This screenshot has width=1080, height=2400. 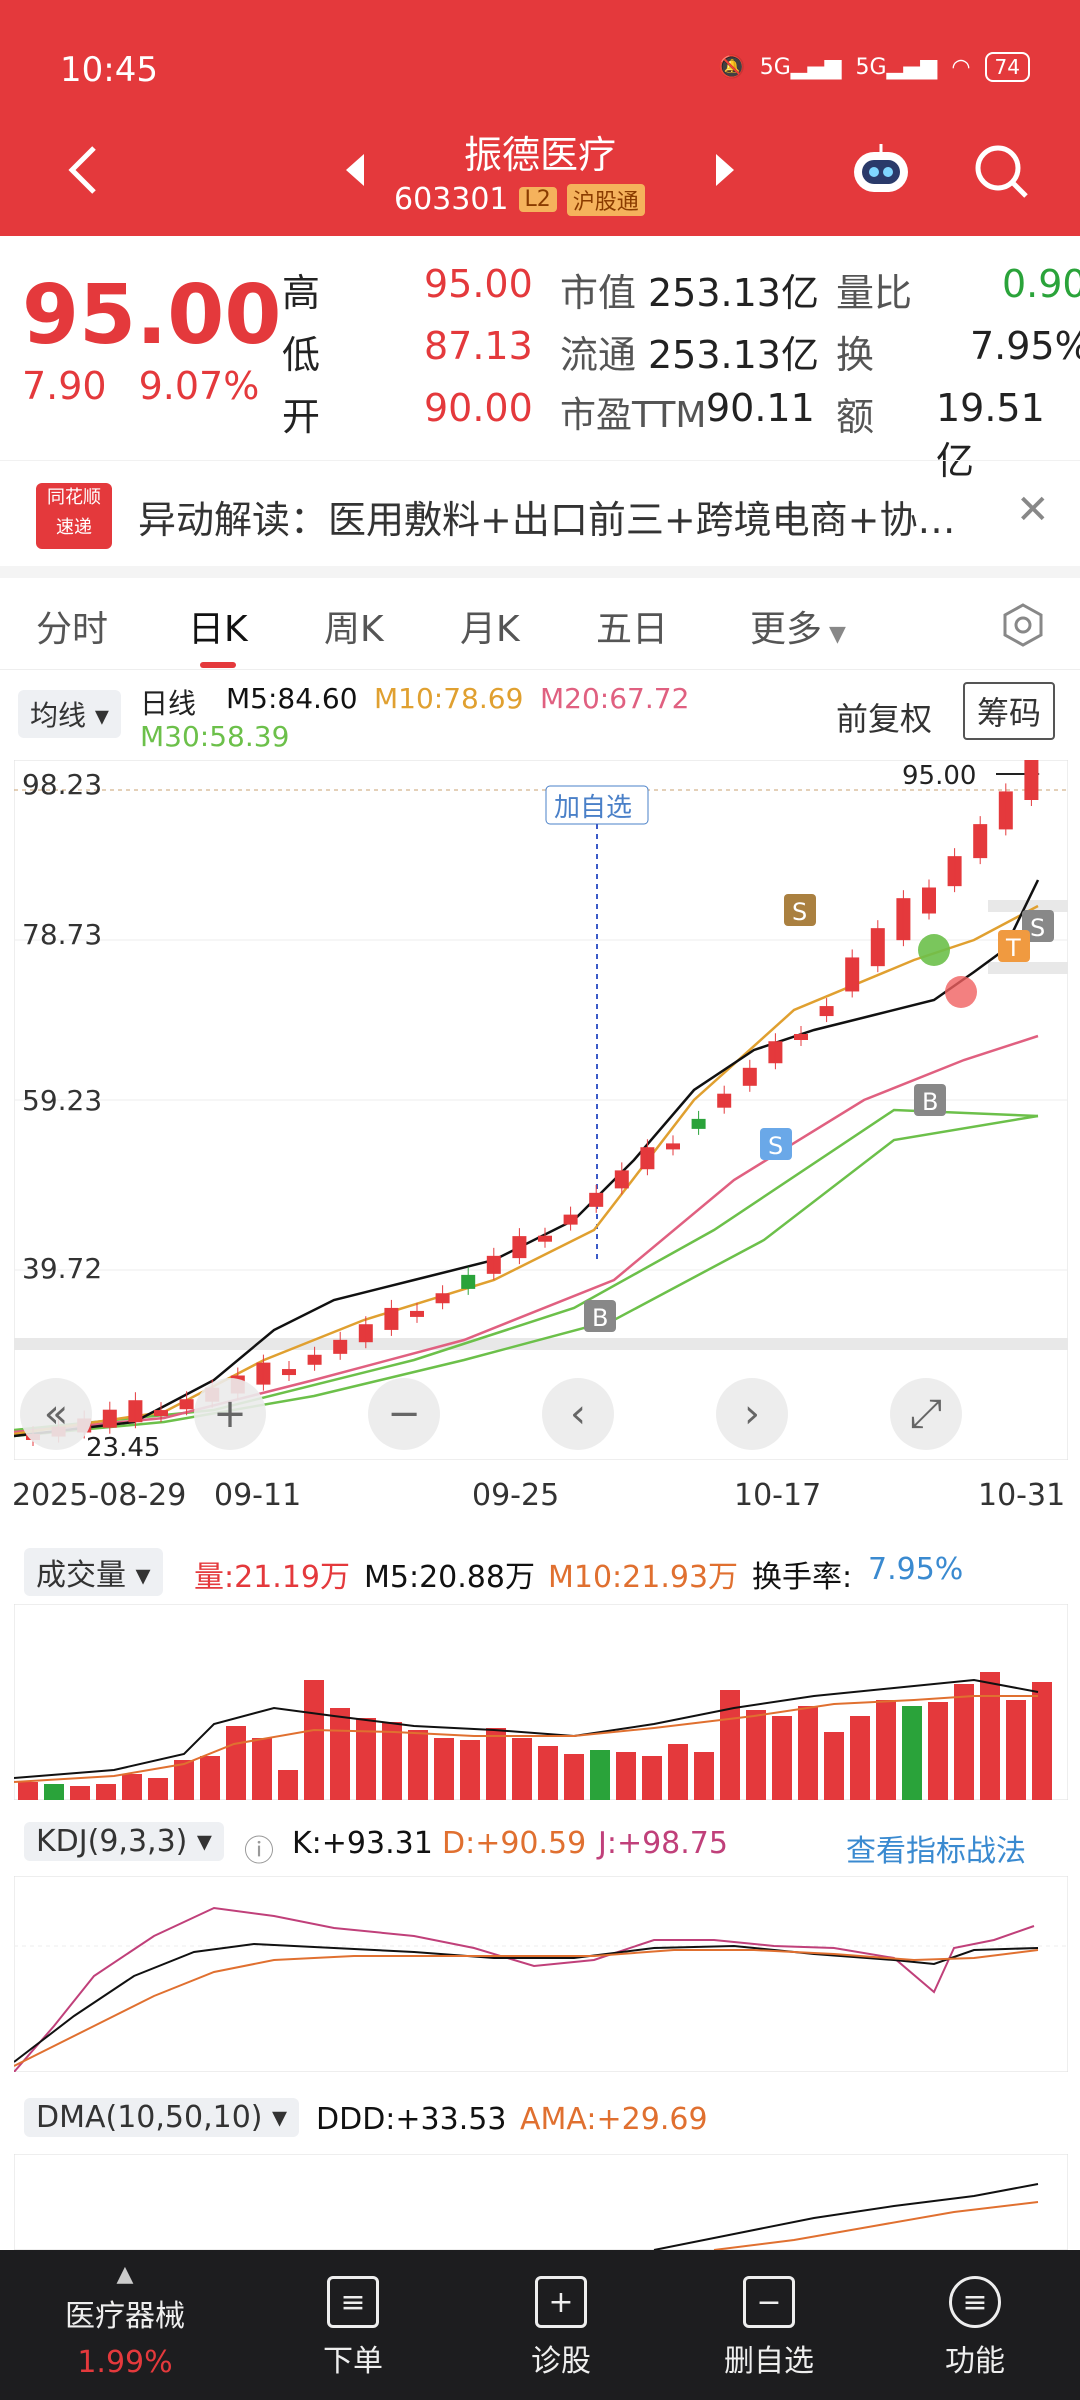 What do you see at coordinates (605, 199) in the screenshot?
I see `connect-tag: 沪股通` at bounding box center [605, 199].